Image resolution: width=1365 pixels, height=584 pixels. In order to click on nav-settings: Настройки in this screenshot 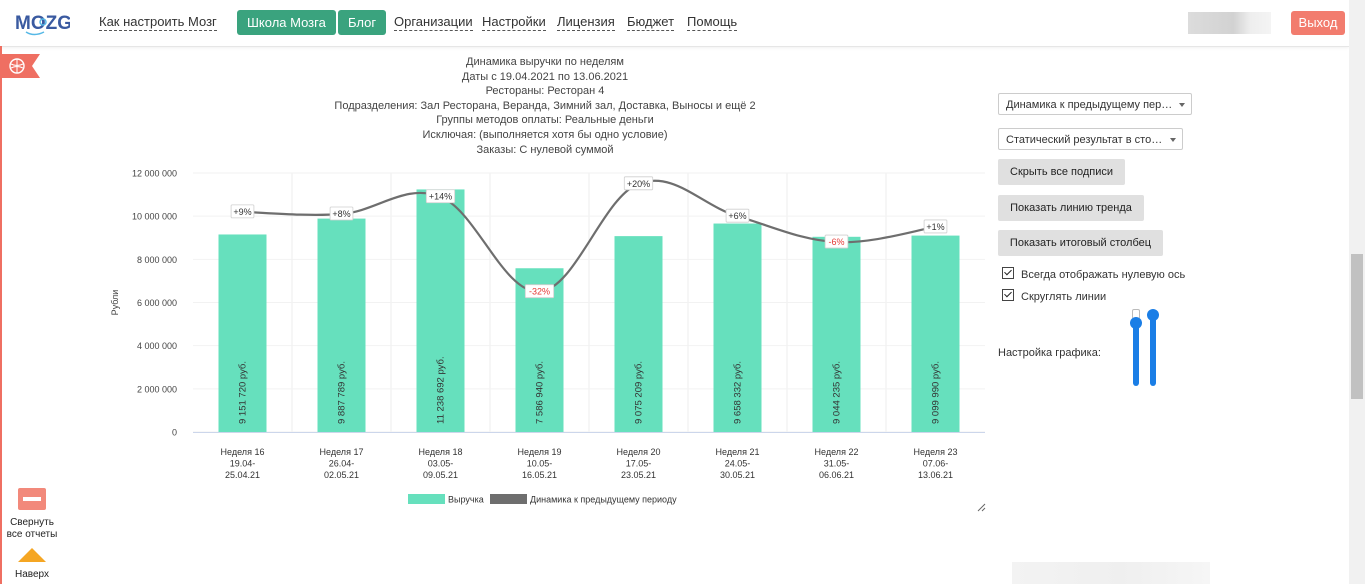, I will do `click(514, 22)`.